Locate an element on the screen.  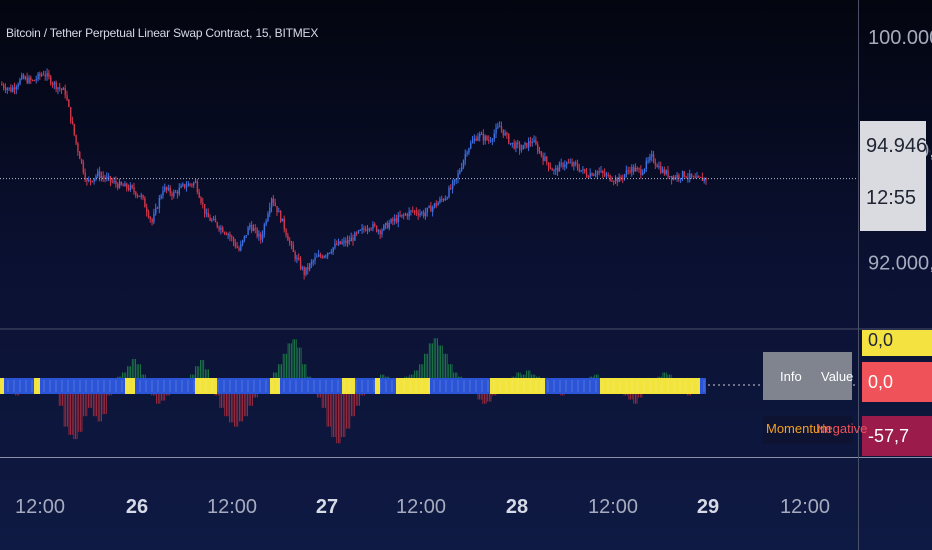
time-tick-label: 27 is located at coordinates (327, 507).